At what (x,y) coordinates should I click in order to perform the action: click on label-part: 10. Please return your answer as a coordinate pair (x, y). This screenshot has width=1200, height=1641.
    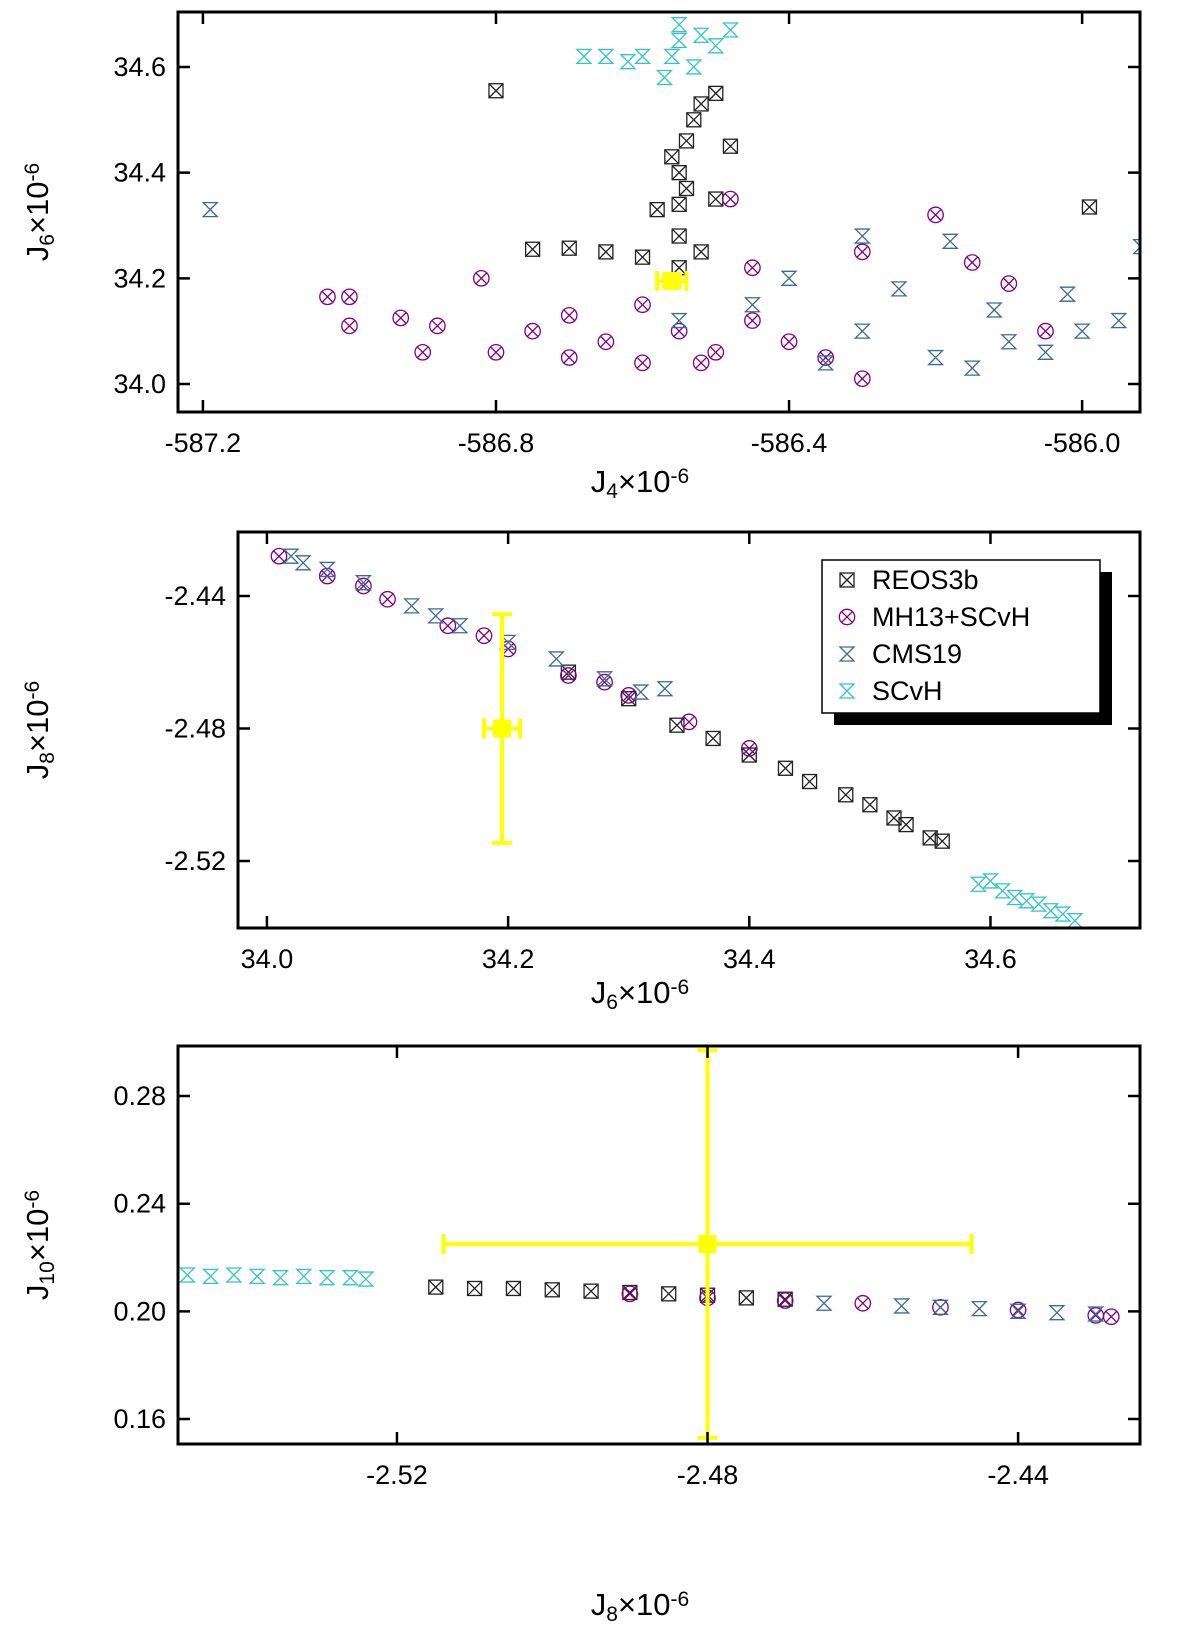
    Looking at the image, I should click on (47, 1272).